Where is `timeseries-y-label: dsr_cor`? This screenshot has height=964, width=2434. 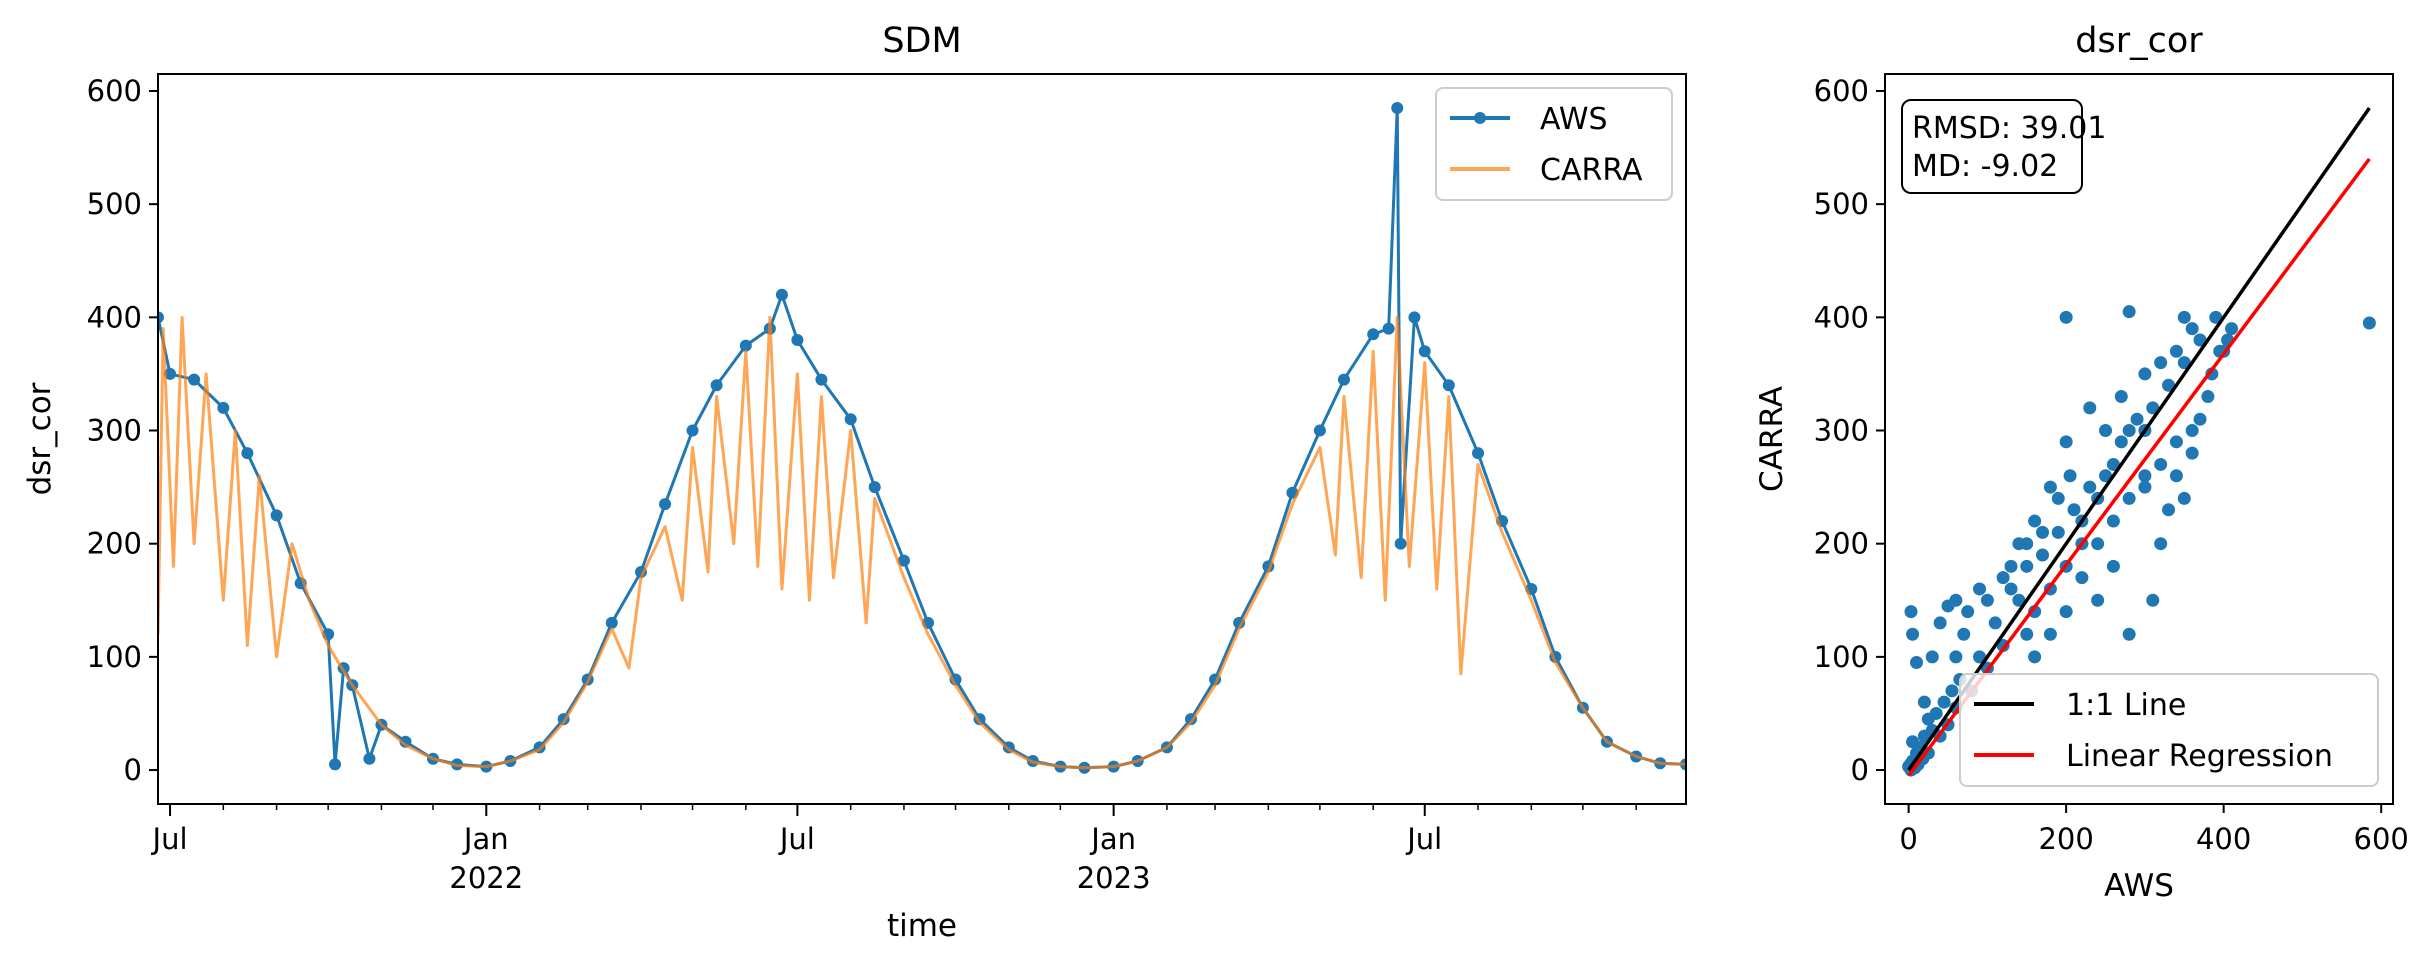
timeseries-y-label: dsr_cor is located at coordinates (40, 438).